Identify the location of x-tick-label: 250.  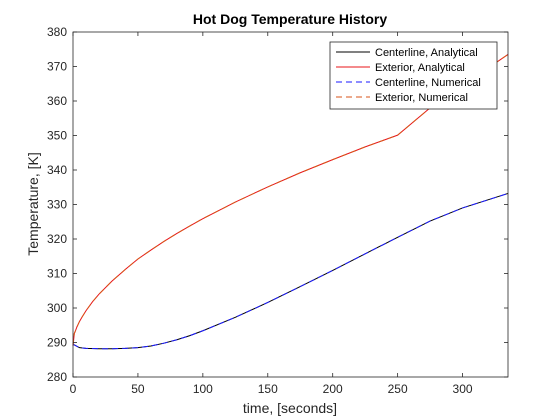
(398, 389).